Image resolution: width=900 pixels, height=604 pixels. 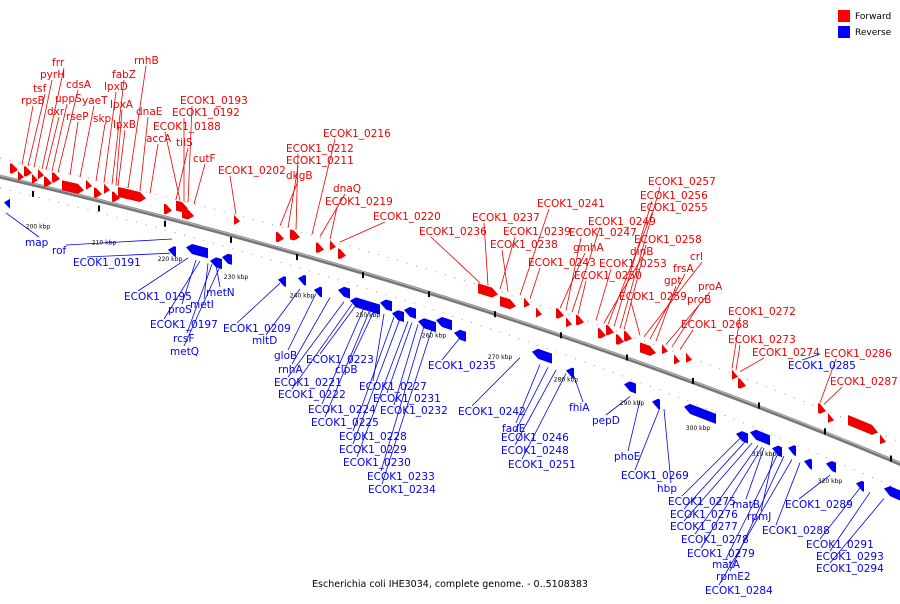 I want to click on gene-label-ecok1-0277: ECOK1_0277, so click(x=704, y=527).